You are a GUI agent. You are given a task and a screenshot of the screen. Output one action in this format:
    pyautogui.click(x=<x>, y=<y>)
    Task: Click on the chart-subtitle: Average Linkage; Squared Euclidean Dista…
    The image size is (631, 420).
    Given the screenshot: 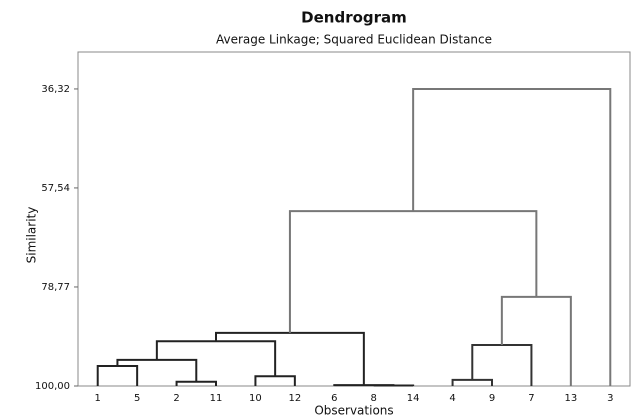 What is the action you would take?
    pyautogui.click(x=354, y=40)
    